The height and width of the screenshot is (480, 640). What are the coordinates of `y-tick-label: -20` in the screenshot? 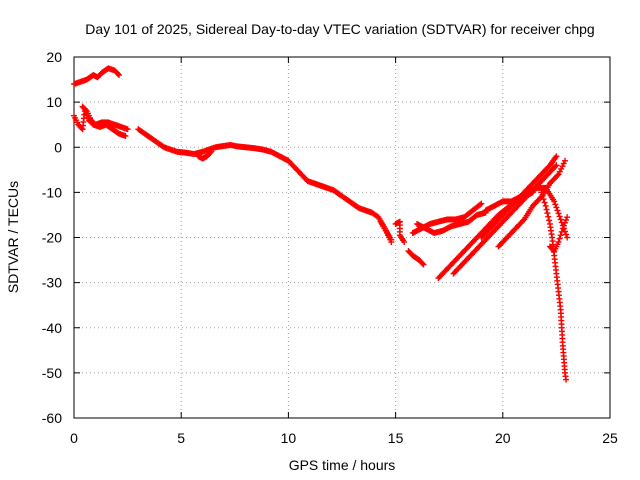 It's located at (52, 238).